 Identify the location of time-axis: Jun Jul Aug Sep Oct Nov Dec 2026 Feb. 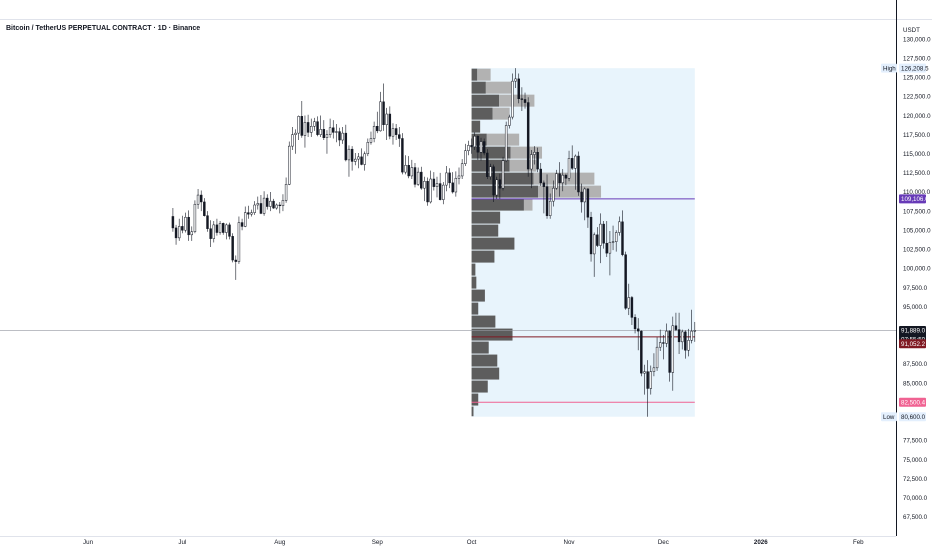
(473, 542).